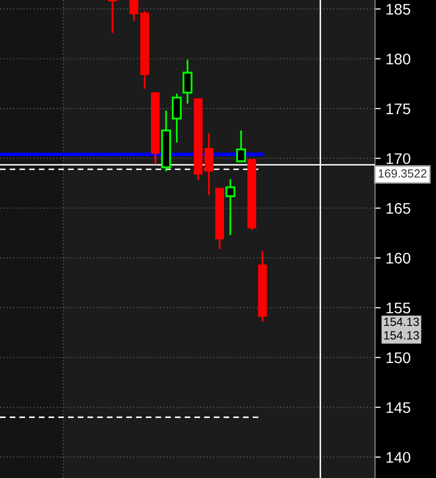  Describe the element at coordinates (398, 358) in the screenshot. I see `y-tick-label: 150` at that location.